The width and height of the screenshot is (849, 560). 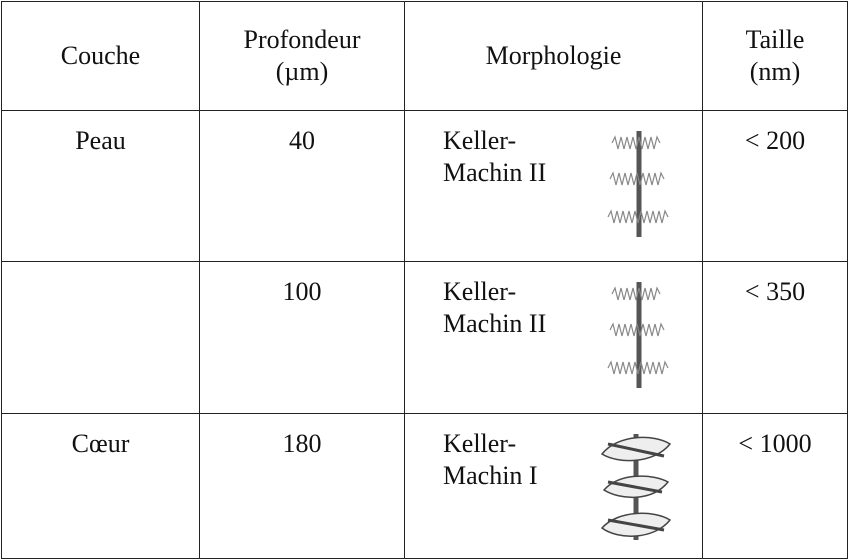 I want to click on cell: 180, so click(x=302, y=486).